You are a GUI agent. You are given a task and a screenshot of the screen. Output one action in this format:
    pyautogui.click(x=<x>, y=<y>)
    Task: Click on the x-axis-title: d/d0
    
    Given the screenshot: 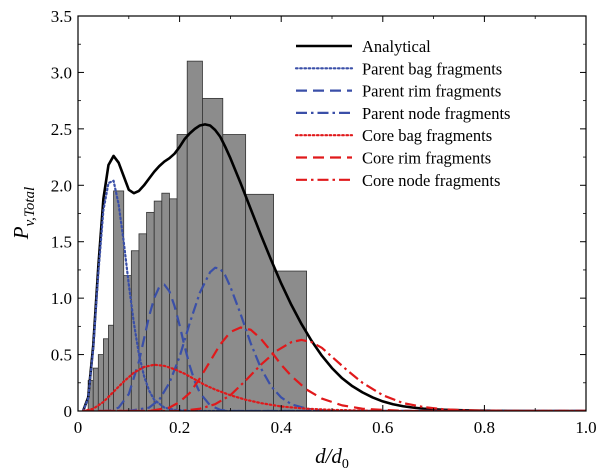 What is the action you would take?
    pyautogui.click(x=332, y=458)
    